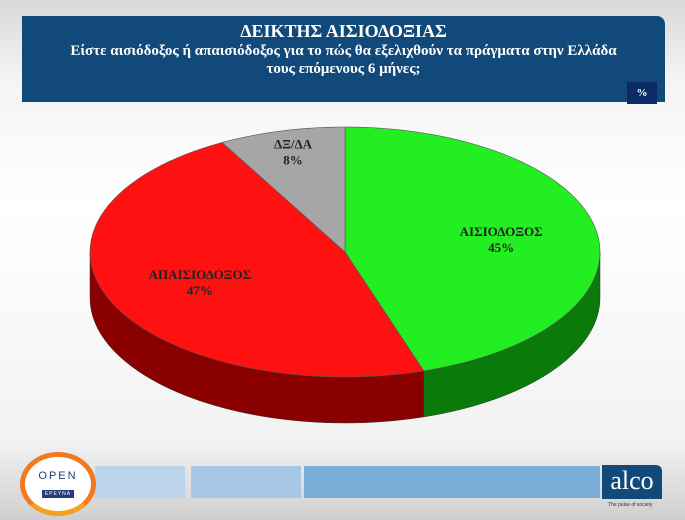  Describe the element at coordinates (642, 93) in the screenshot. I see `unit-badge: %` at that location.